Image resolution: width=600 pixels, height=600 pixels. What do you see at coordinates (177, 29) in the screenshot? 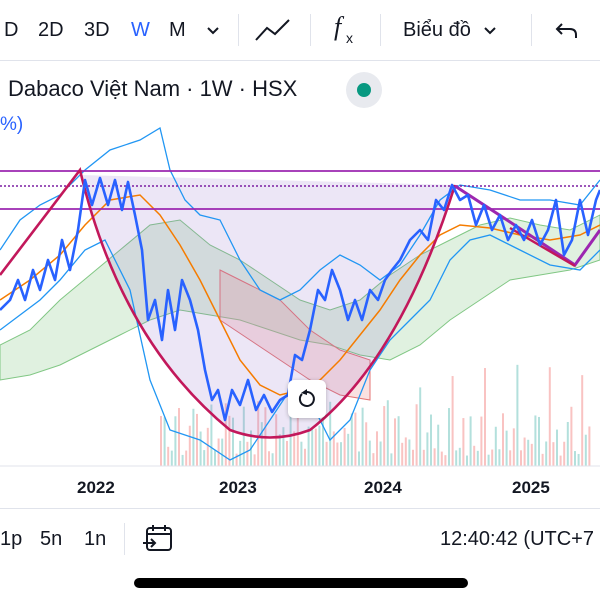
I see `interval-m: M` at bounding box center [177, 29].